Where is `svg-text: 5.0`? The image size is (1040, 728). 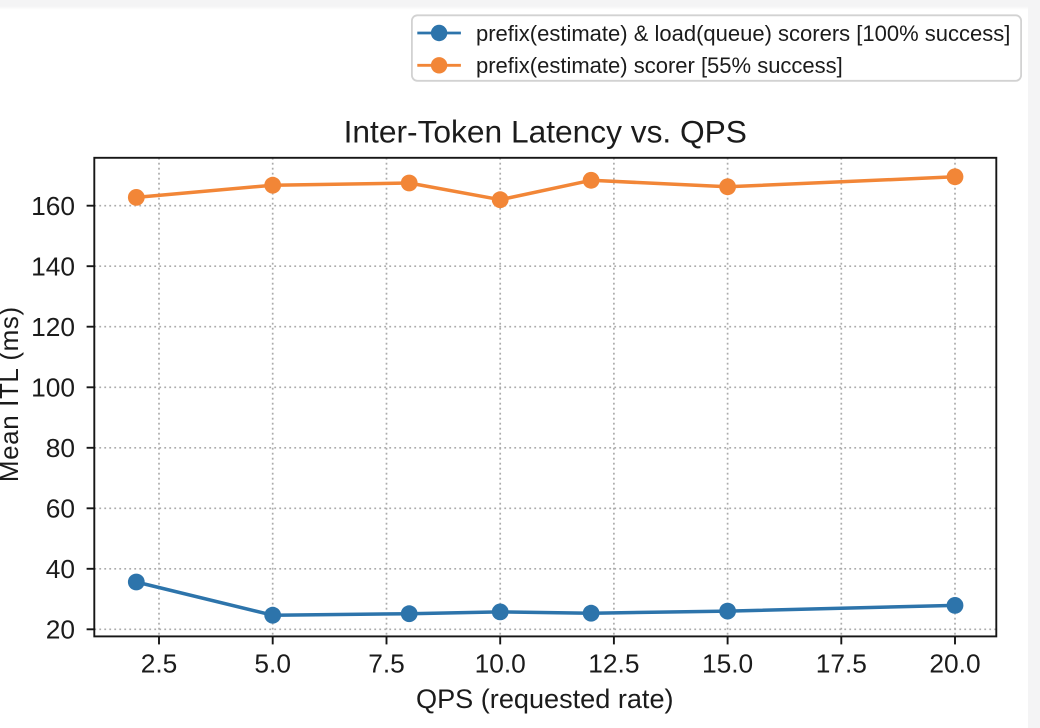
svg-text: 5.0 is located at coordinates (272, 663).